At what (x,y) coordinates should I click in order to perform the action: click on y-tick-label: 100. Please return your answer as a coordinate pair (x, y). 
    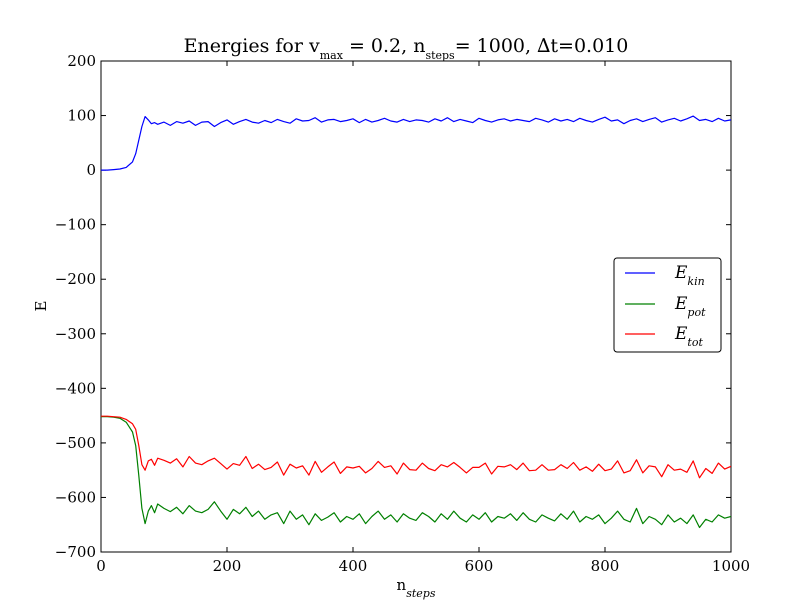
    Looking at the image, I should click on (81, 116).